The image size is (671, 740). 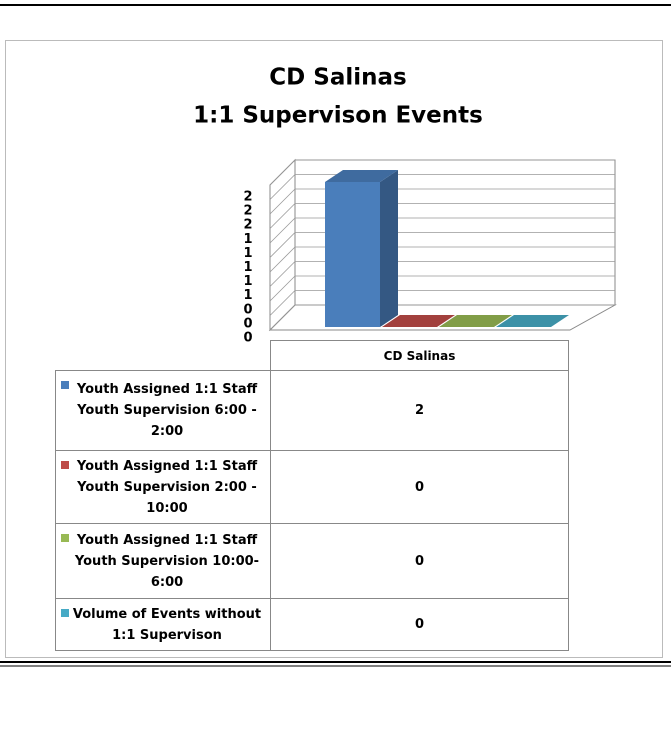 What do you see at coordinates (419, 355) in the screenshot?
I see `table-header: CD Salinas` at bounding box center [419, 355].